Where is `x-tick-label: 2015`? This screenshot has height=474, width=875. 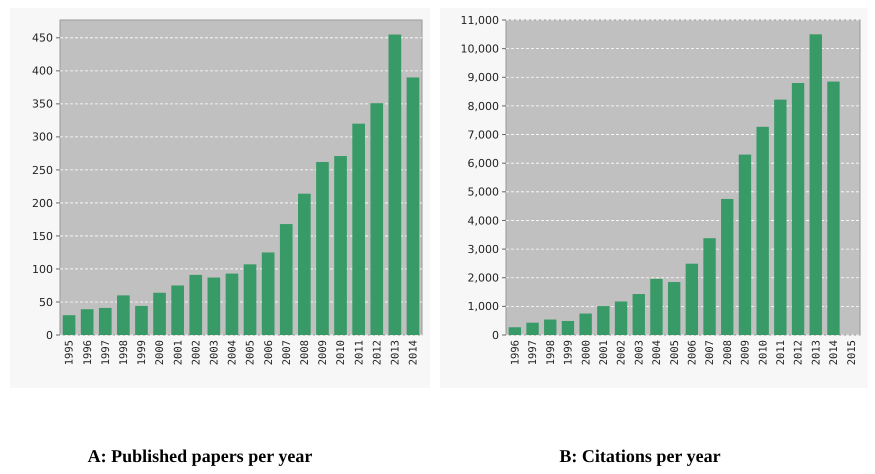 x-tick-label: 2015 is located at coordinates (852, 353).